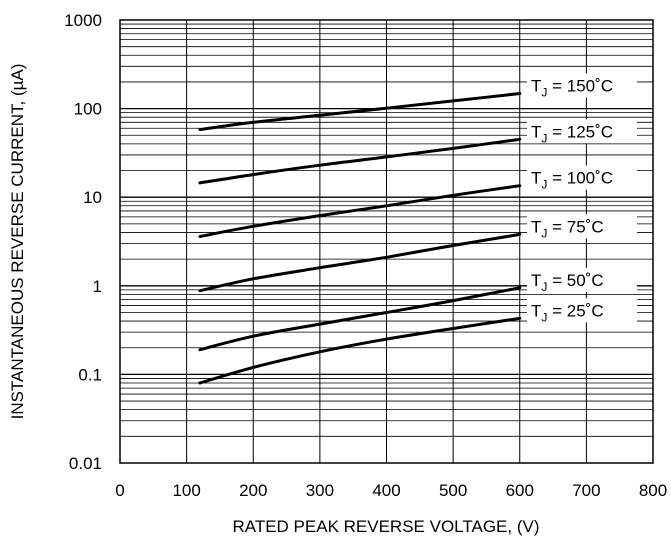 This screenshot has height=541, width=671. I want to click on y-tick-label: 0.1, so click(90, 374).